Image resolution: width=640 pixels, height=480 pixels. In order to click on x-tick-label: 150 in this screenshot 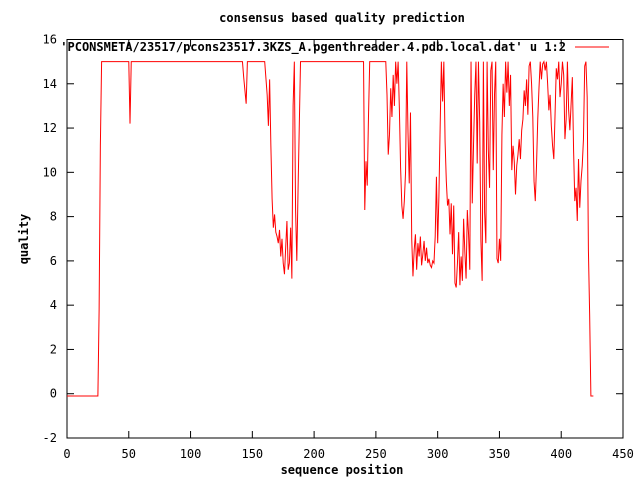, I will do `click(252, 454)`.